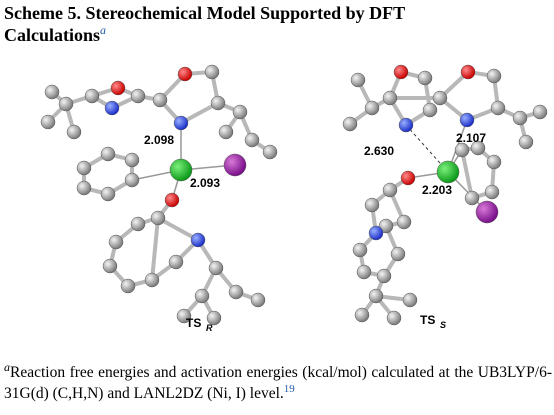  I want to click on distance-label: 2.098, so click(159, 140).